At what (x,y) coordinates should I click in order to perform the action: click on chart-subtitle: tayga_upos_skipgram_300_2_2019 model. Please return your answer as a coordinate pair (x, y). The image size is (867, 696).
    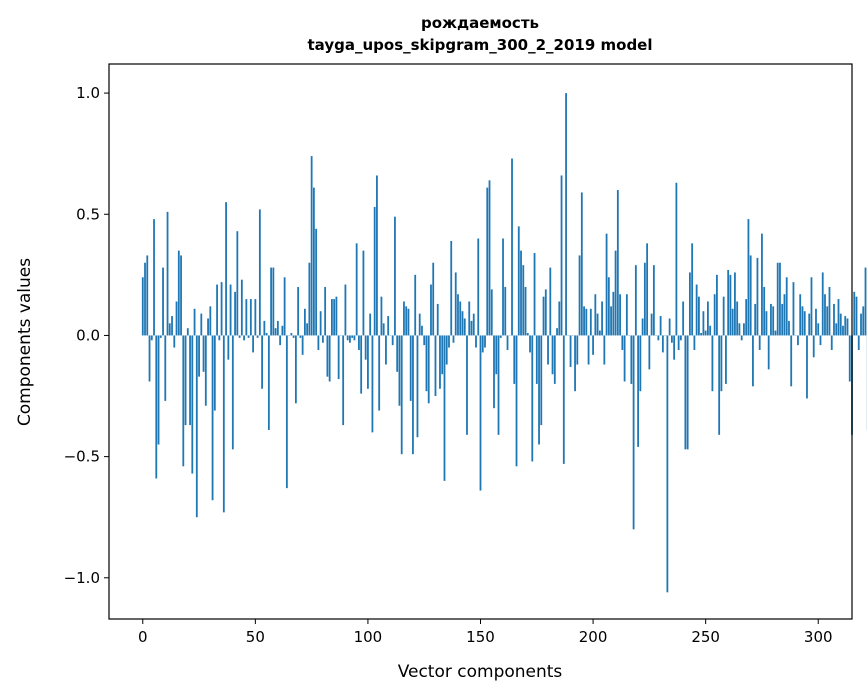
    Looking at the image, I should click on (480, 45).